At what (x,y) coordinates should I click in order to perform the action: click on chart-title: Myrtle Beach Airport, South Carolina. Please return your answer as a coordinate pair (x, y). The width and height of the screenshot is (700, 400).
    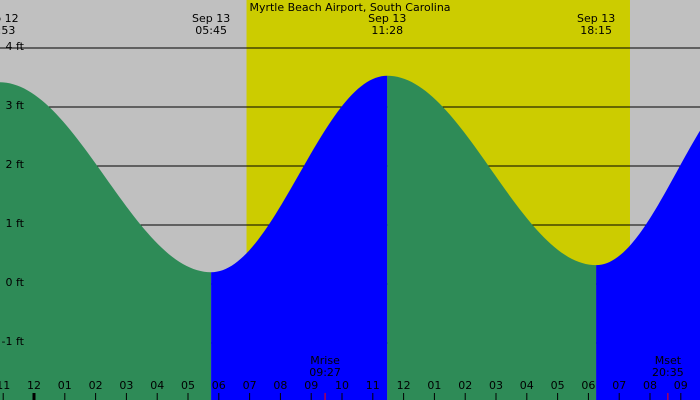
    Looking at the image, I should click on (349, 7).